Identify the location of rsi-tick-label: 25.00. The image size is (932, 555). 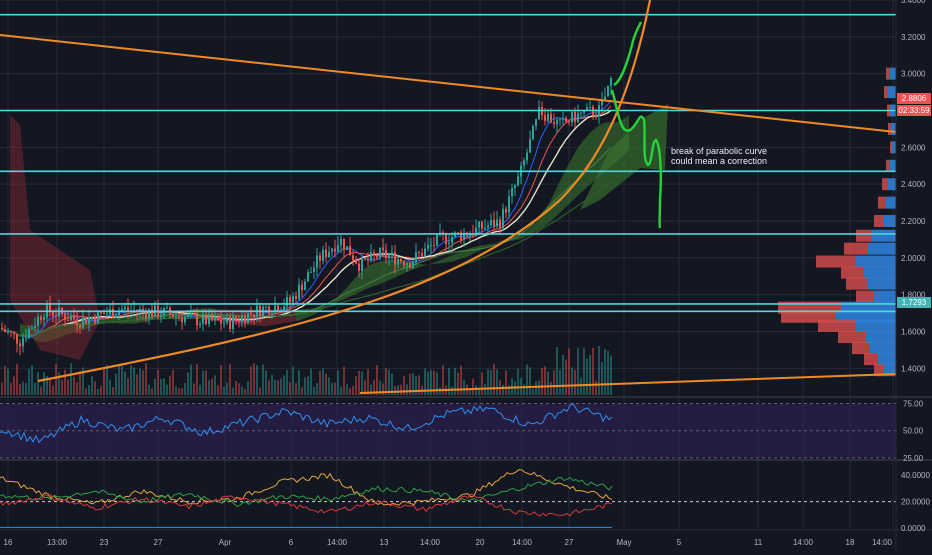
(913, 458).